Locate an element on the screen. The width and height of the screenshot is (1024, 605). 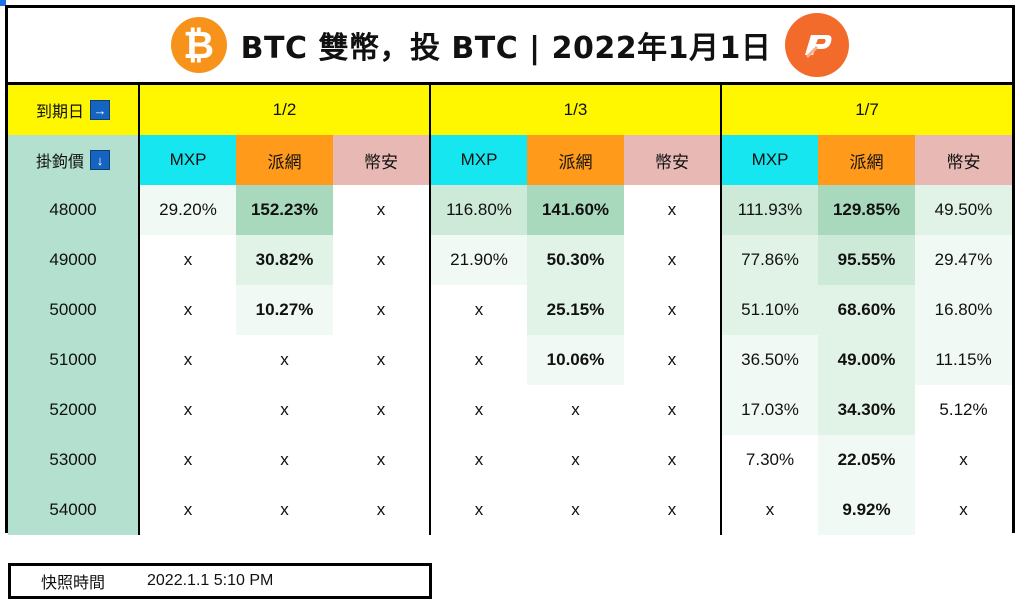
snapshot-time-box: 快照時間 2022.1.1 5:10 PM is located at coordinates (220, 581).